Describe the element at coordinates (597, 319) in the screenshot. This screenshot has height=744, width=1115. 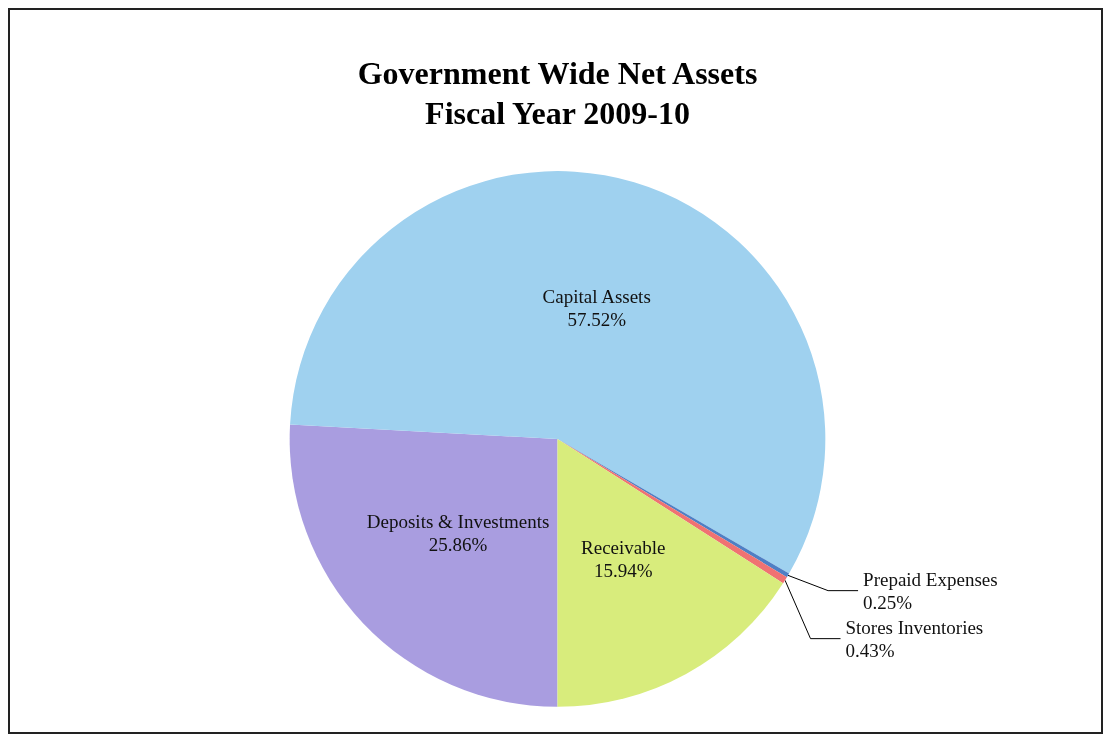
I see `data-label: 57.52%` at that location.